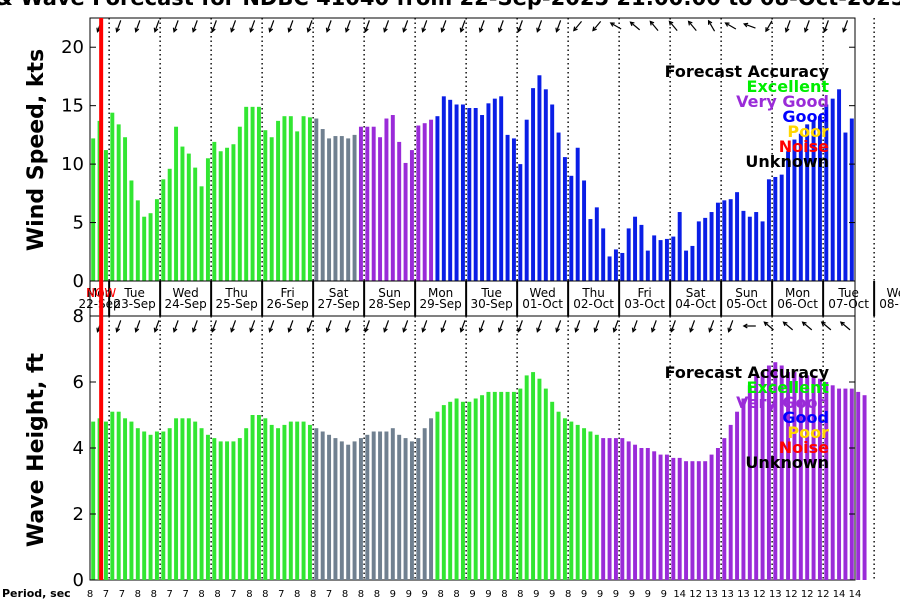 This screenshot has width=900, height=600. Describe the element at coordinates (787, 161) in the screenshot. I see `wind-legend-unknown: Unknown` at that location.